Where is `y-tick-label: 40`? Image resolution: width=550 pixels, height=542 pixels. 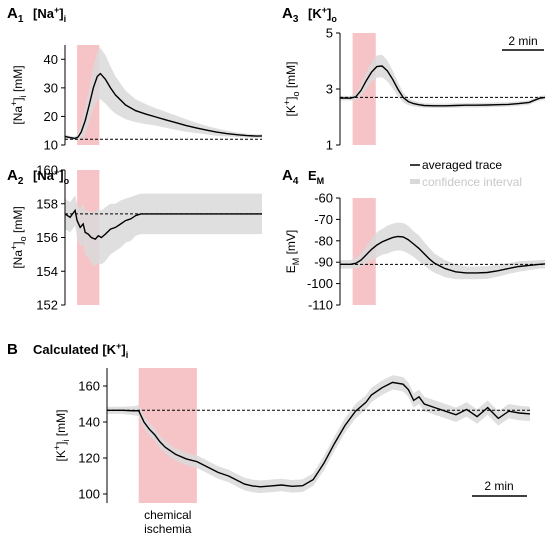 y-tick-label: 40 is located at coordinates (51, 59).